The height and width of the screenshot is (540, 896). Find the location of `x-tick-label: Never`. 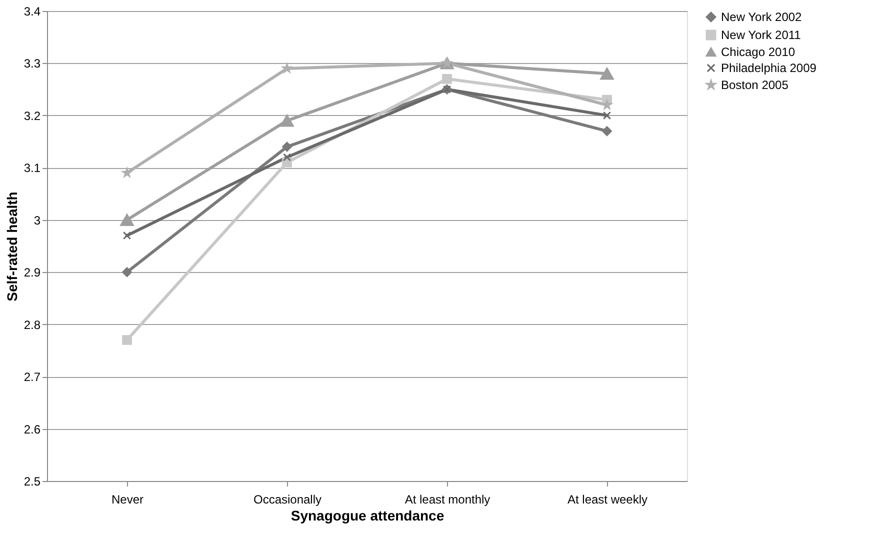

x-tick-label: Never is located at coordinates (127, 499).